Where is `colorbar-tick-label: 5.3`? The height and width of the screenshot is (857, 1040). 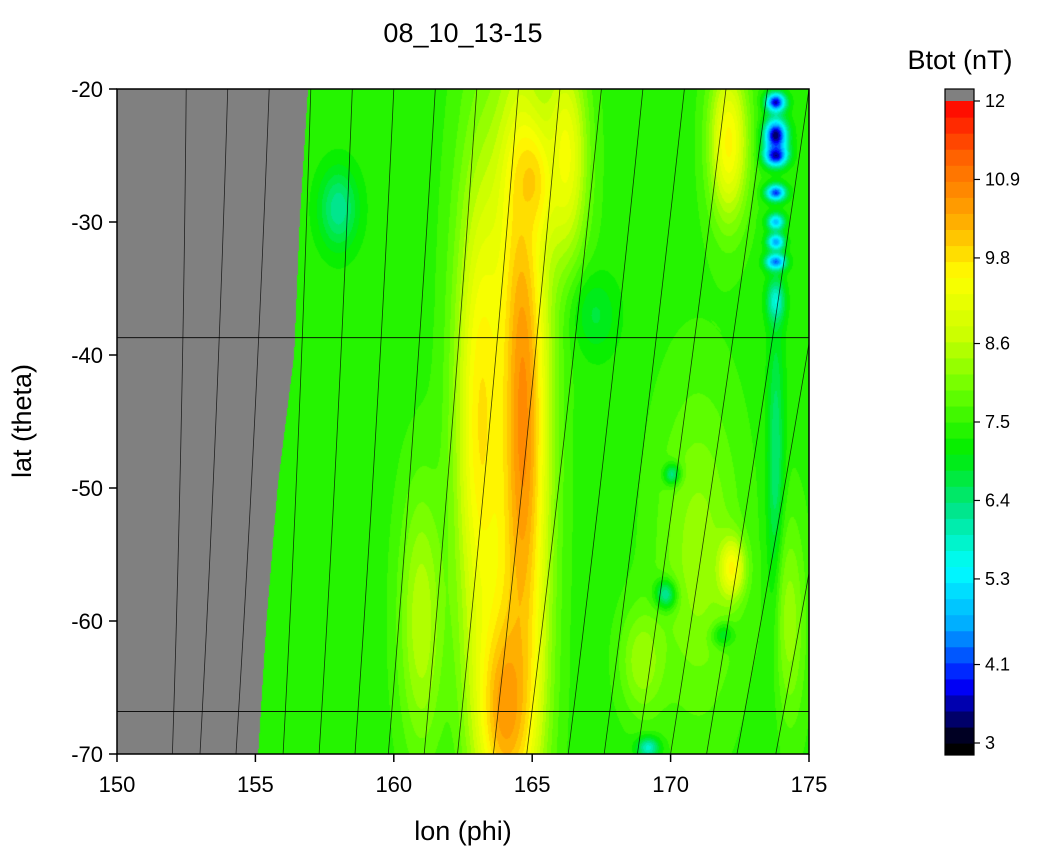 colorbar-tick-label: 5.3 is located at coordinates (997, 579).